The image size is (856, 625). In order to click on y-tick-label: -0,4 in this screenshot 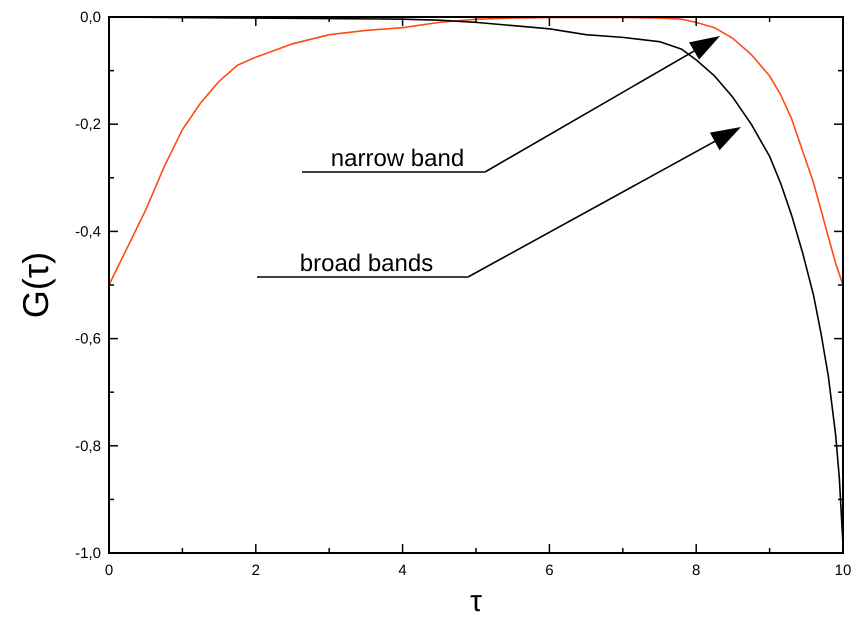, I will do `click(88, 231)`.